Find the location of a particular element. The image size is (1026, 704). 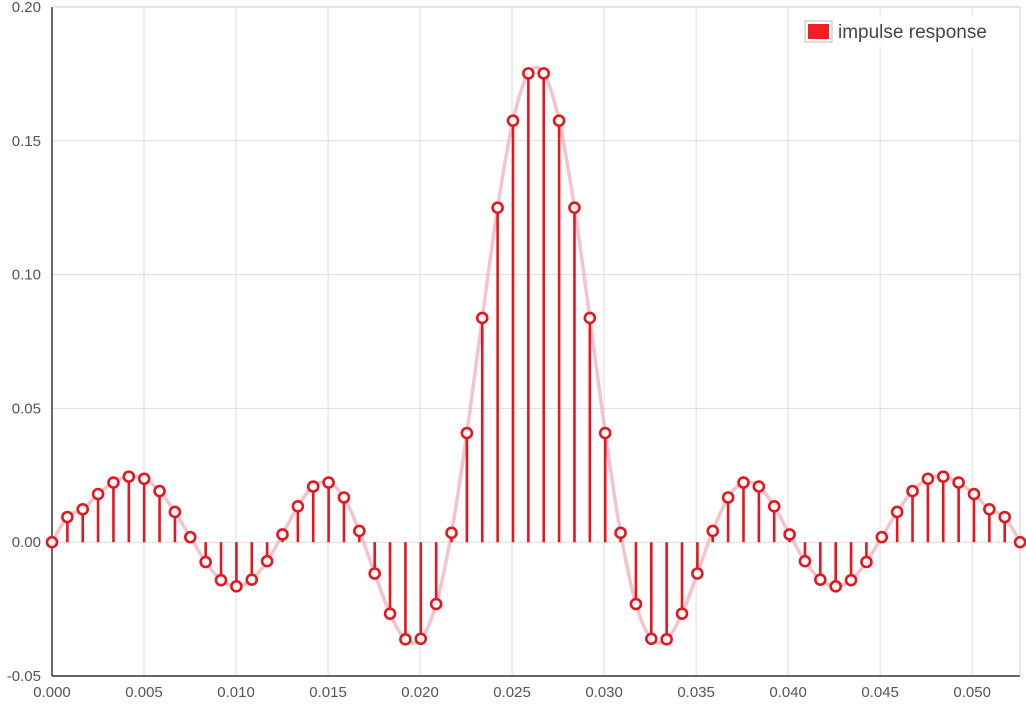

y-tick-label: 0.05 is located at coordinates (26, 408).